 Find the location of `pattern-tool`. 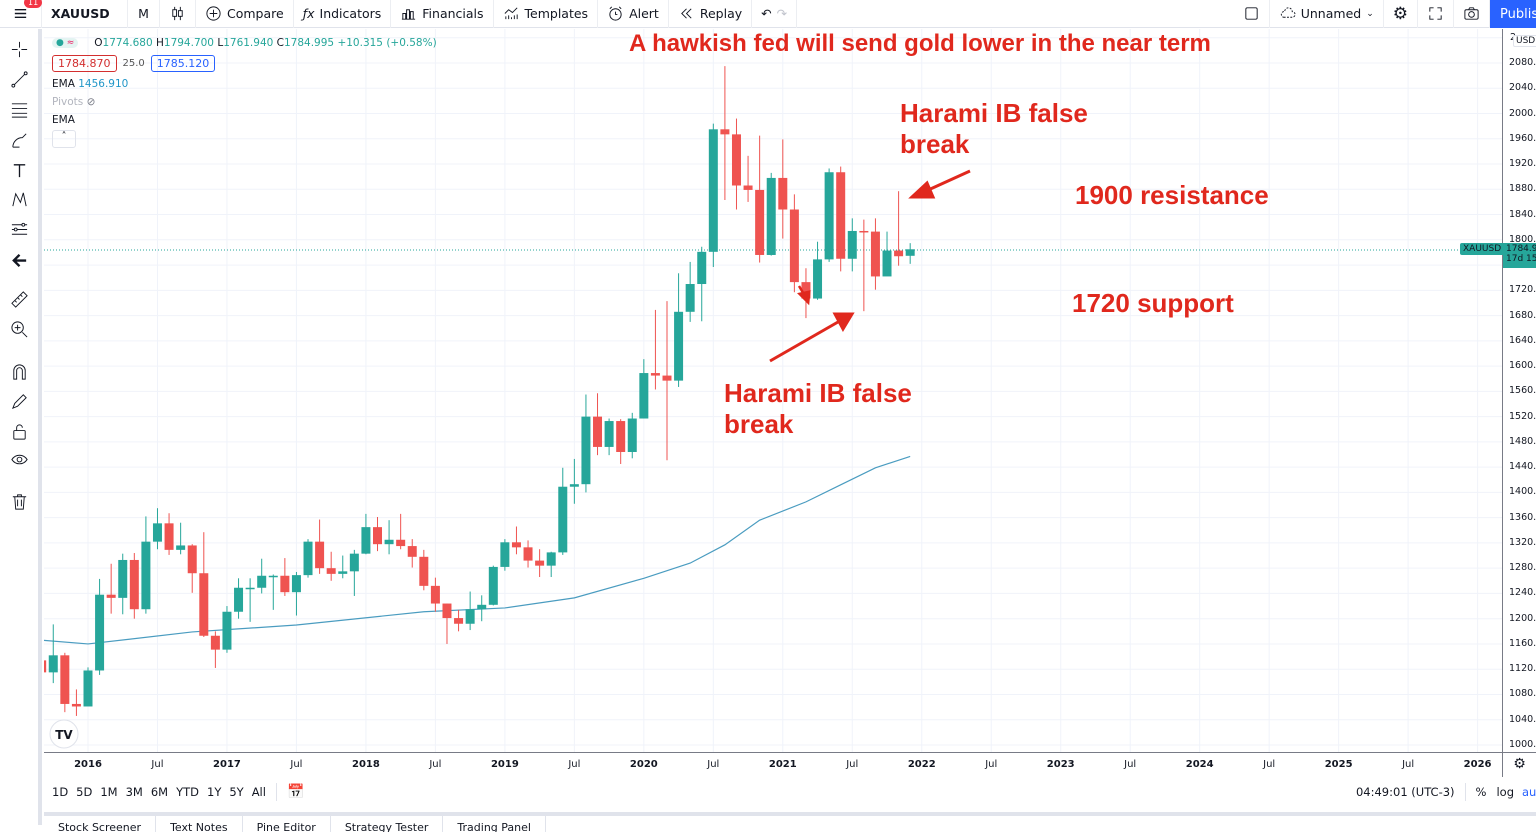

pattern-tool is located at coordinates (19, 199).